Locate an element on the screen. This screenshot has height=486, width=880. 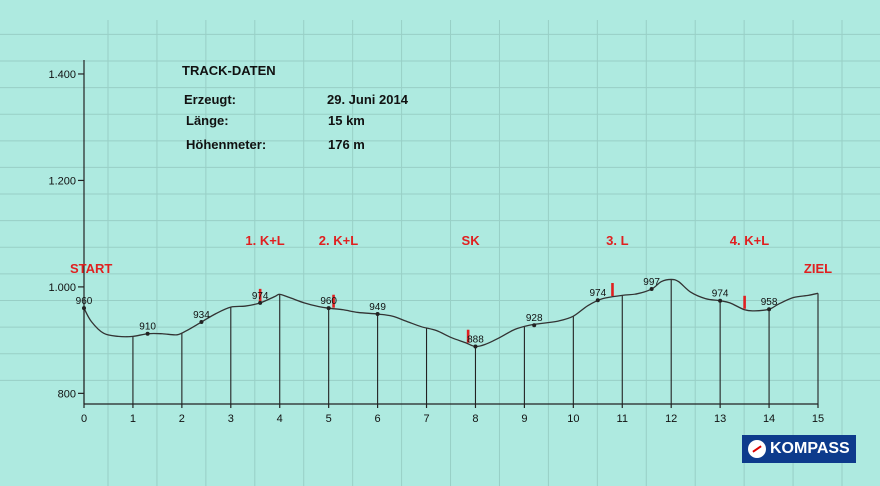
x-tick-label: 13 is located at coordinates (720, 419).